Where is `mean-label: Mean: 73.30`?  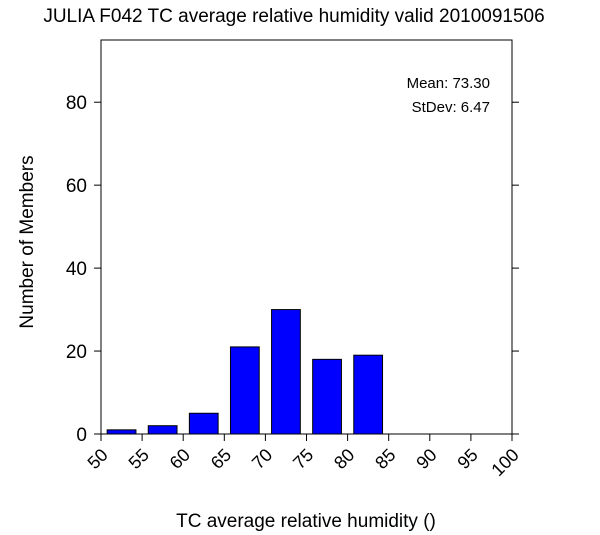
mean-label: Mean: 73.30 is located at coordinates (448, 83).